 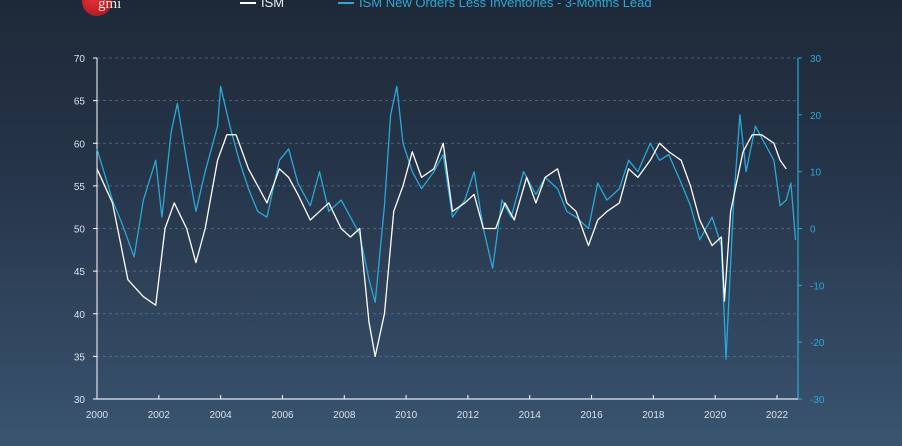 What do you see at coordinates (816, 173) in the screenshot?
I see `y-right-tick-label: 10` at bounding box center [816, 173].